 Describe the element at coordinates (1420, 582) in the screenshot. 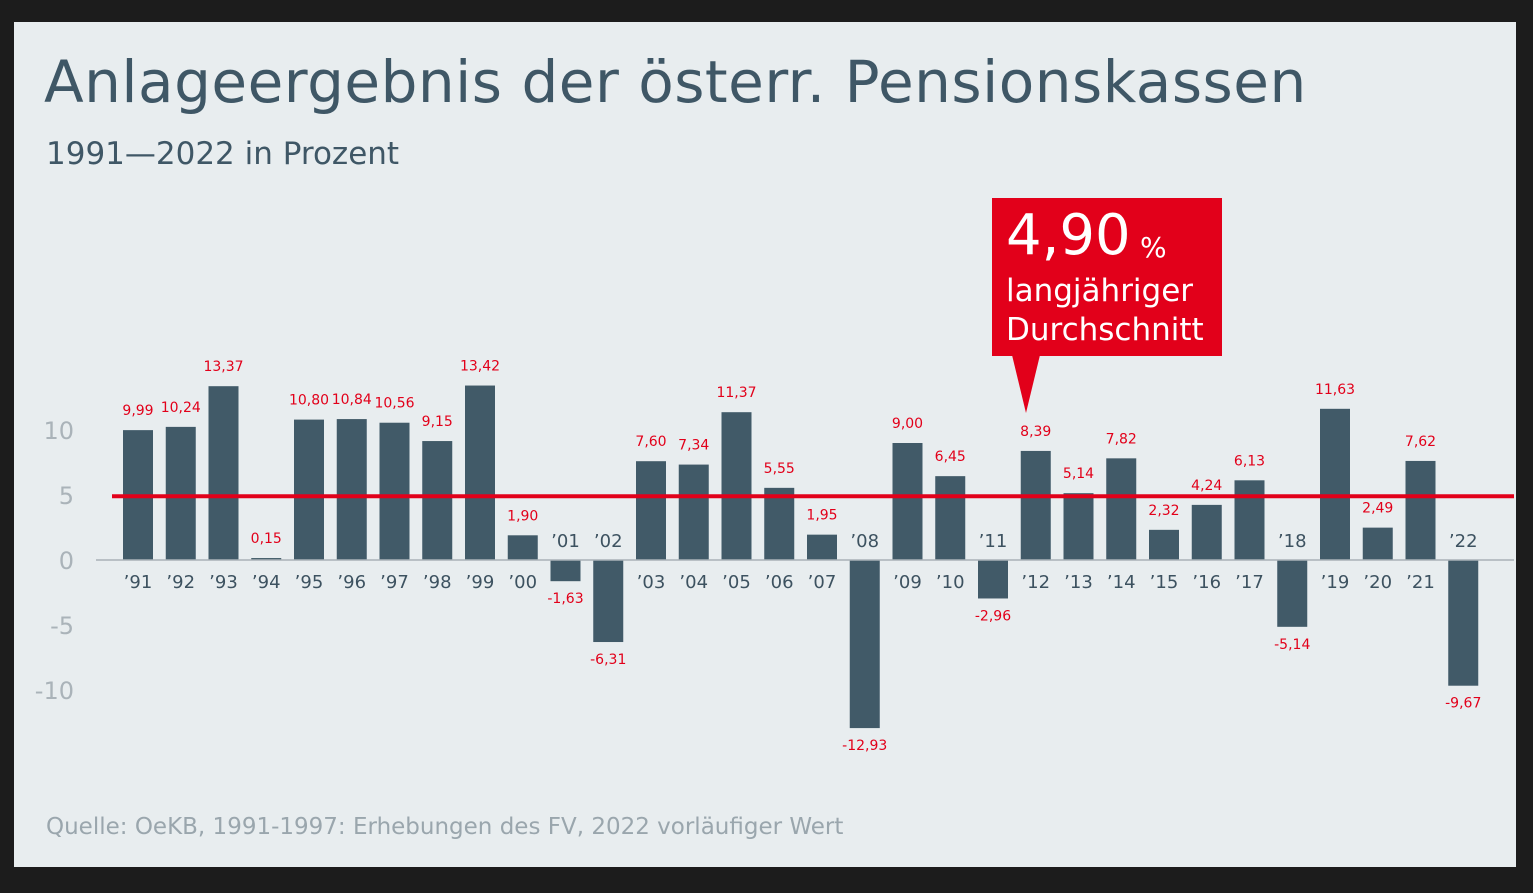

I see `x-tick-label: ’21` at that location.